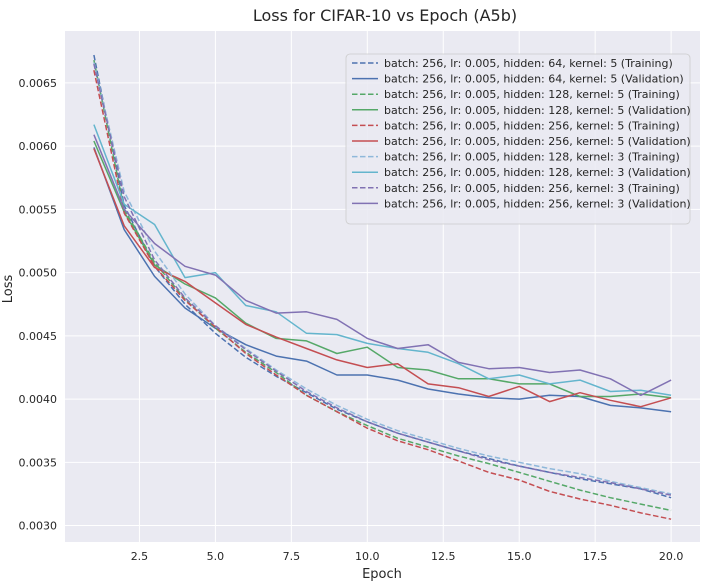  I want to click on y-axis-label: Loss, so click(8, 289).